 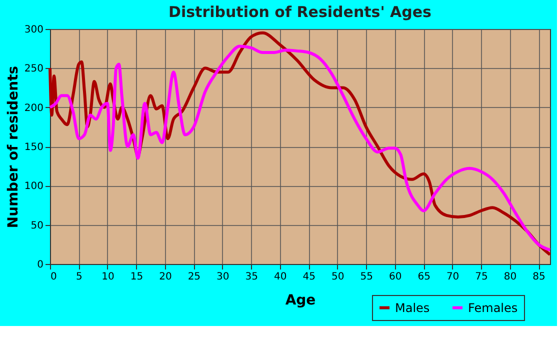 What do you see at coordinates (165, 277) in the screenshot?
I see `x-tick-label: 20` at bounding box center [165, 277].